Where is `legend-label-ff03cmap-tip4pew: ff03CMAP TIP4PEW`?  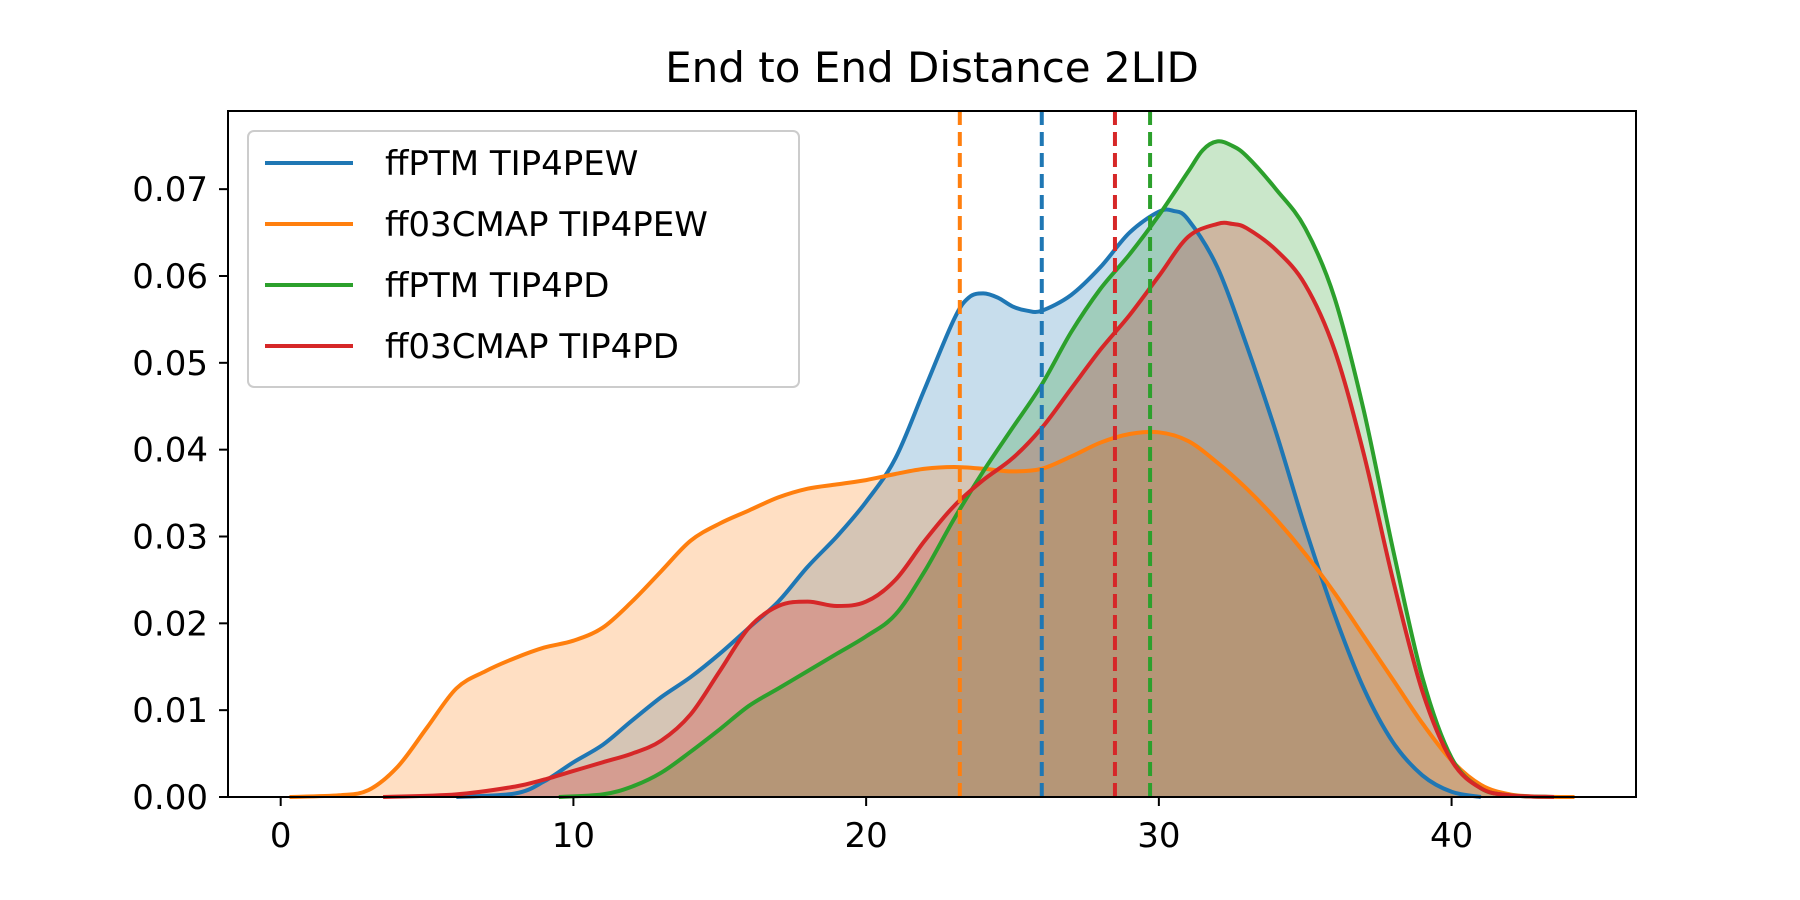 legend-label-ff03cmap-tip4pew: ff03CMAP TIP4PEW is located at coordinates (546, 225).